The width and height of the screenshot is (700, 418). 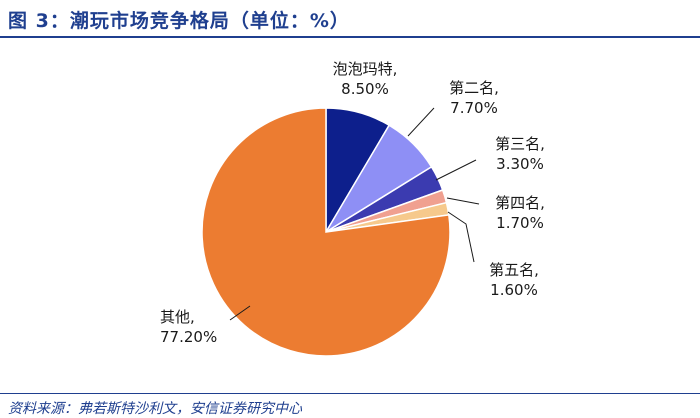 I want to click on slice-name-label: 其他,, so click(x=177, y=317).